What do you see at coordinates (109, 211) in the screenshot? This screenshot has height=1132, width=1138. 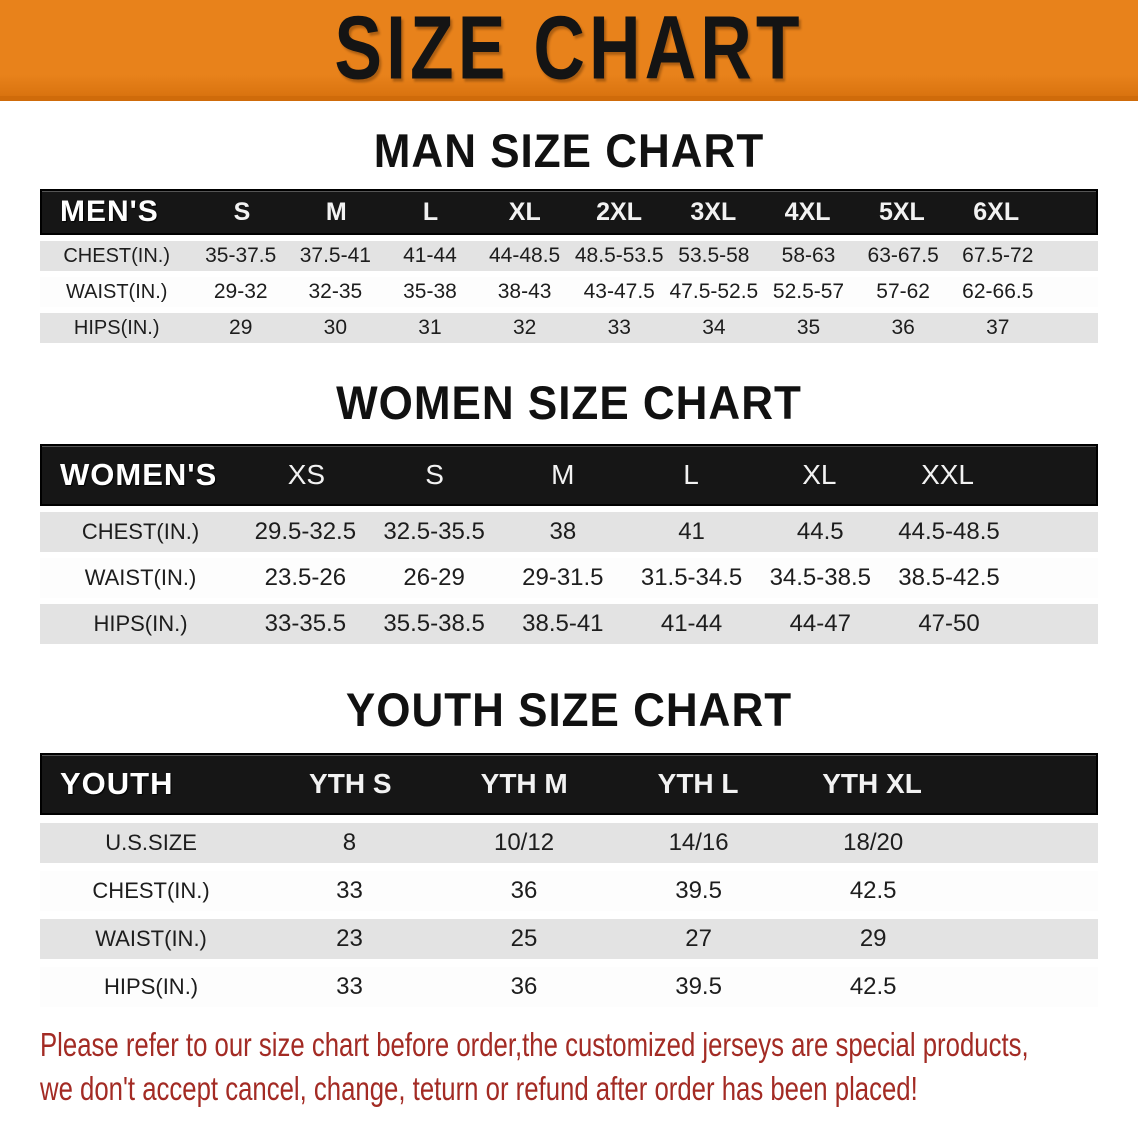 I see `man-table-title: MEN'S` at bounding box center [109, 211].